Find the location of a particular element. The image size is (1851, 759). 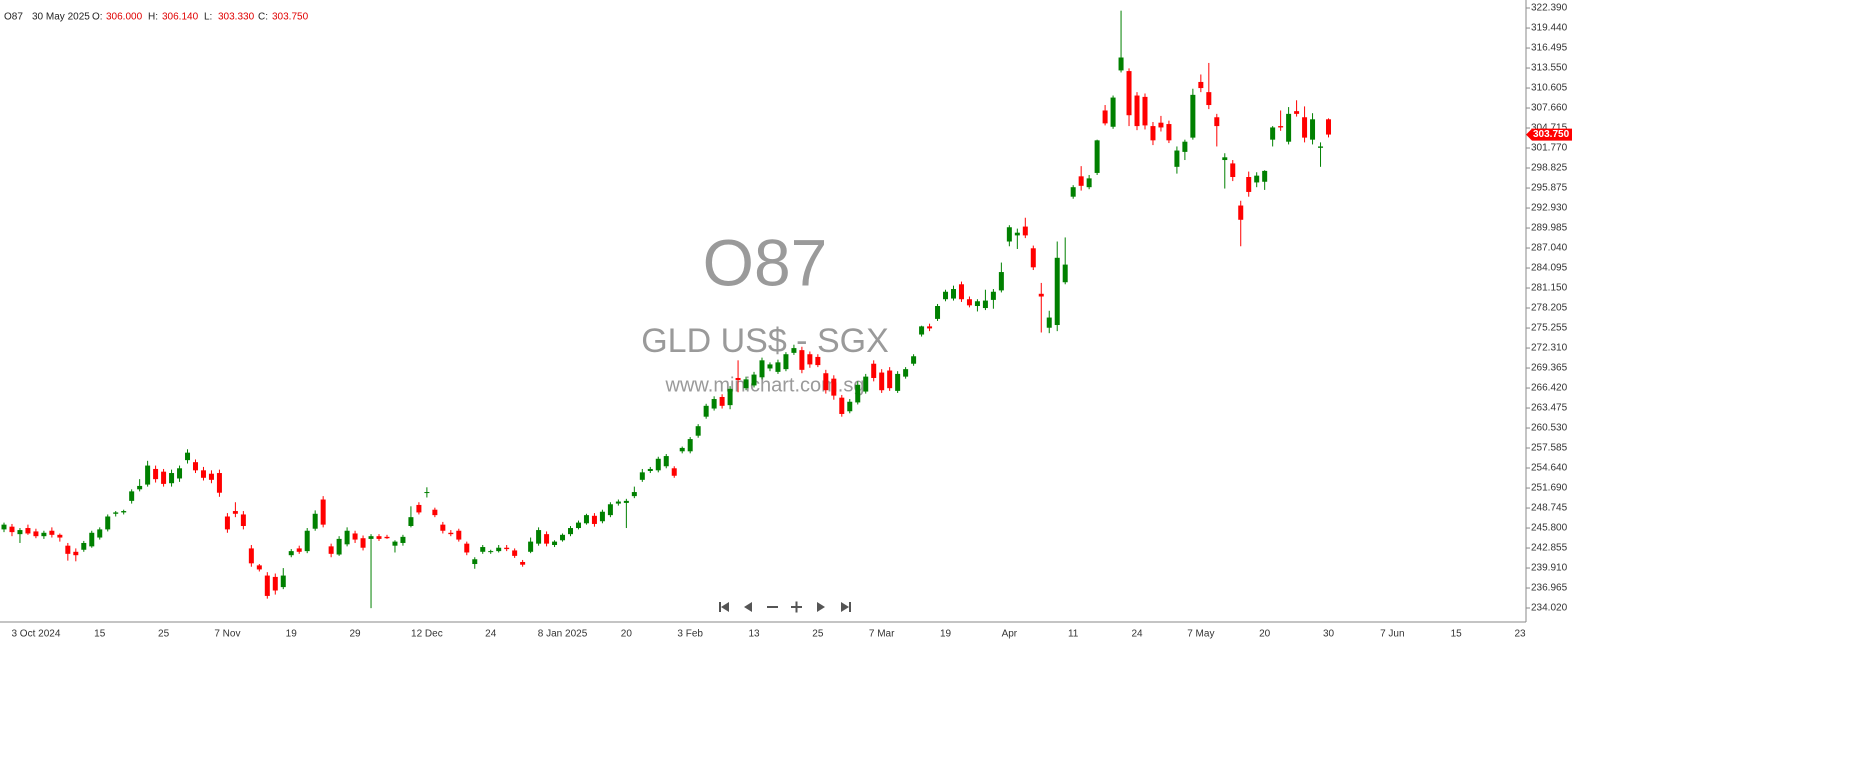

nav-zoom-out is located at coordinates (772, 607).